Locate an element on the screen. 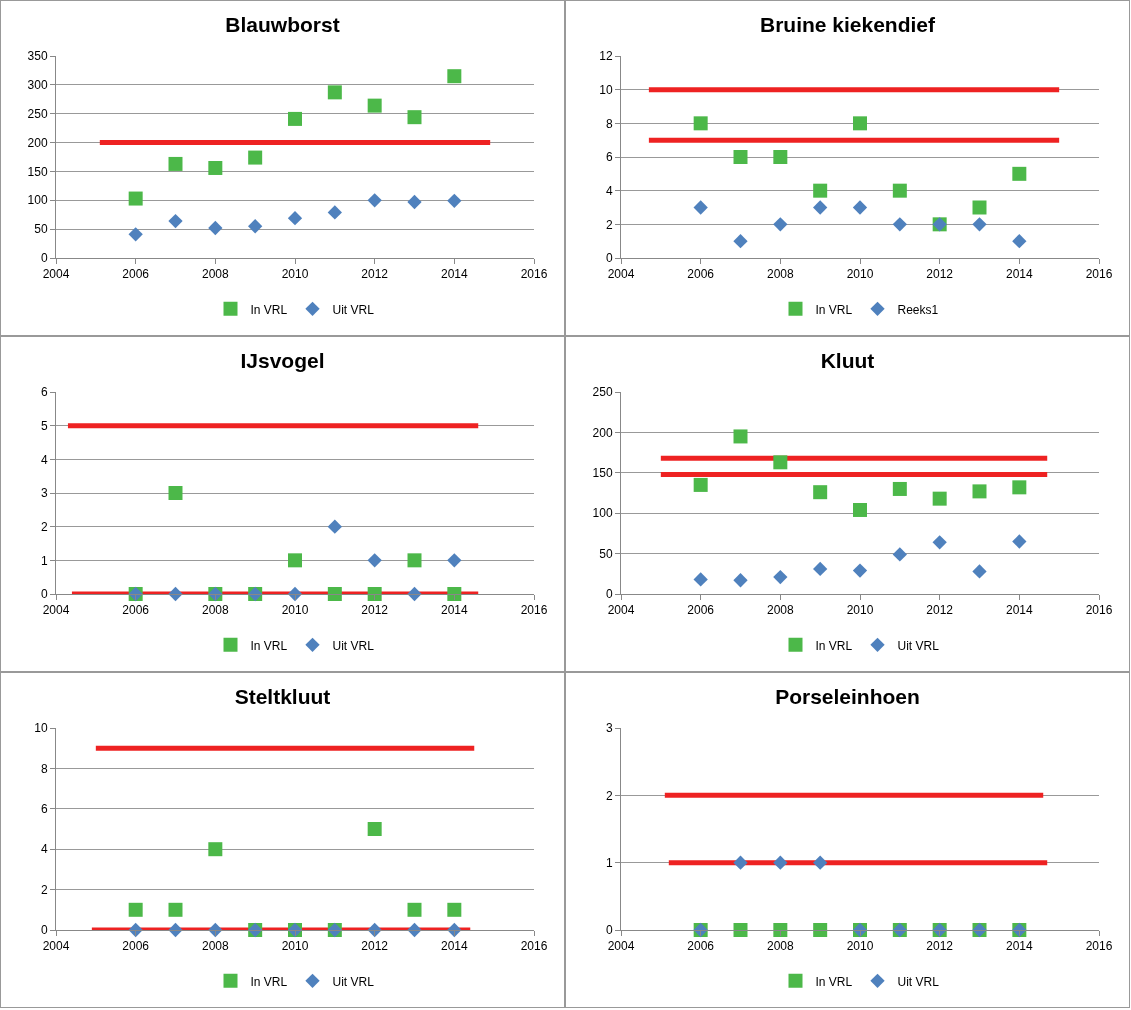 The image size is (1131, 1010). y-tick-label: 1 is located at coordinates (609, 862).